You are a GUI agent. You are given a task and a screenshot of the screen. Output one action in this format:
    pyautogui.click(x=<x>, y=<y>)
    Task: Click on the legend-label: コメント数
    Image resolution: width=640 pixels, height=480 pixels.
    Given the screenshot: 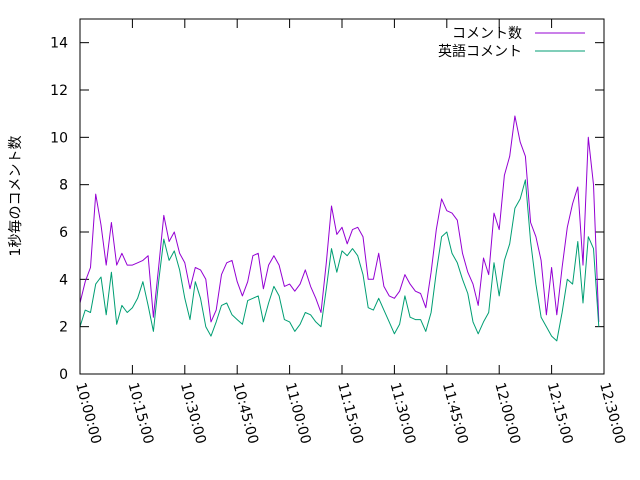 What is the action you would take?
    pyautogui.click(x=487, y=34)
    